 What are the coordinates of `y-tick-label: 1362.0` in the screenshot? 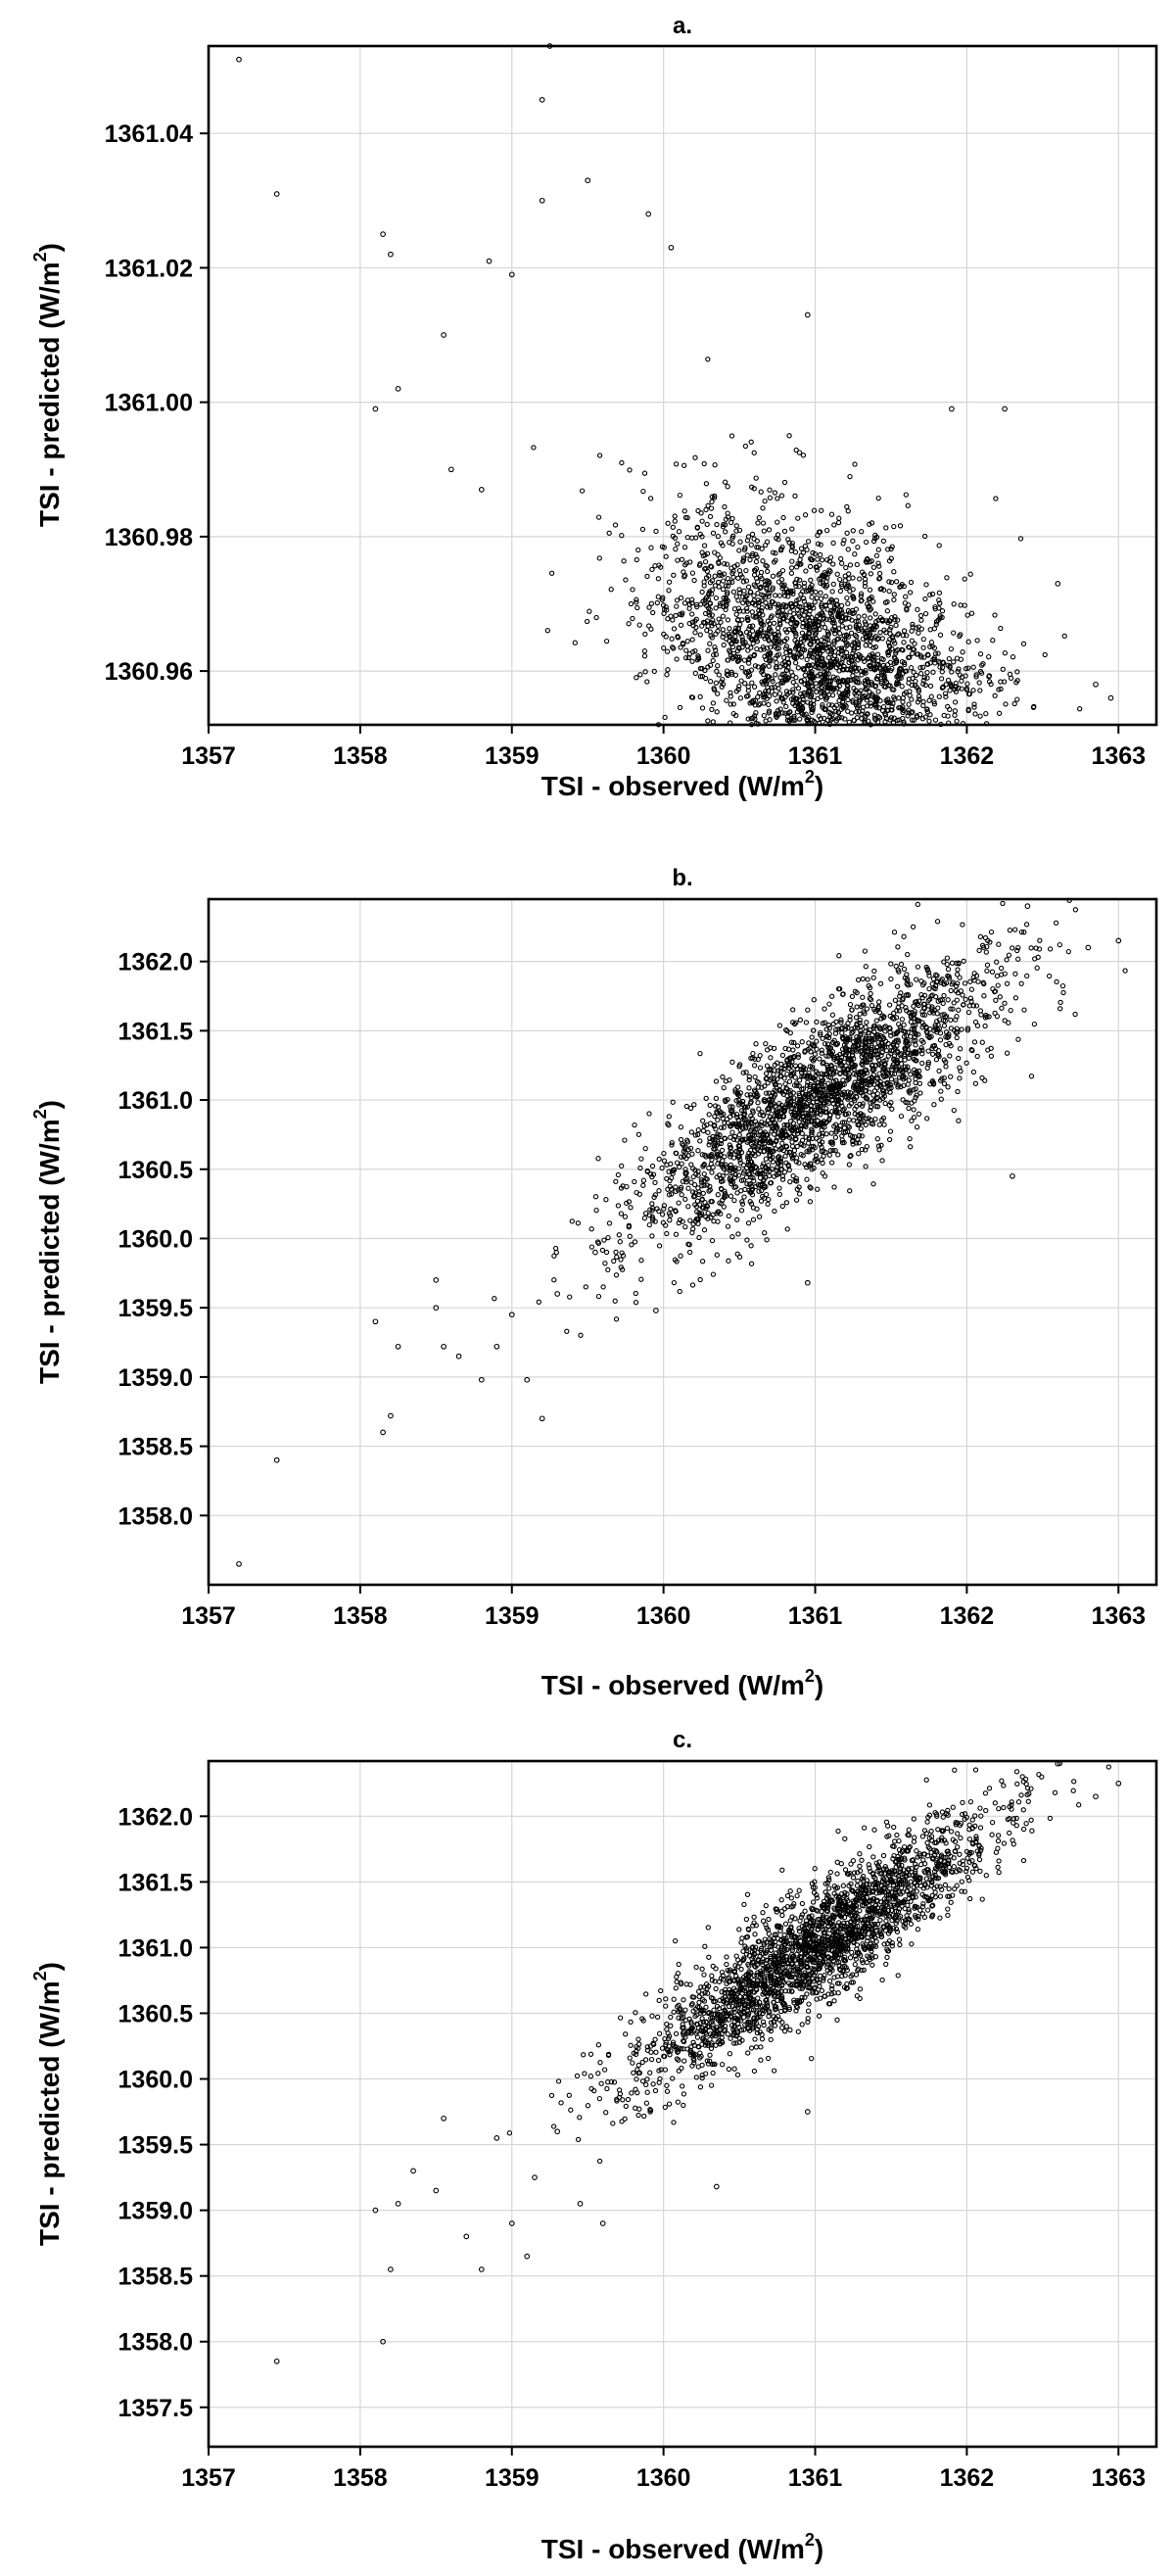 It's located at (155, 963).